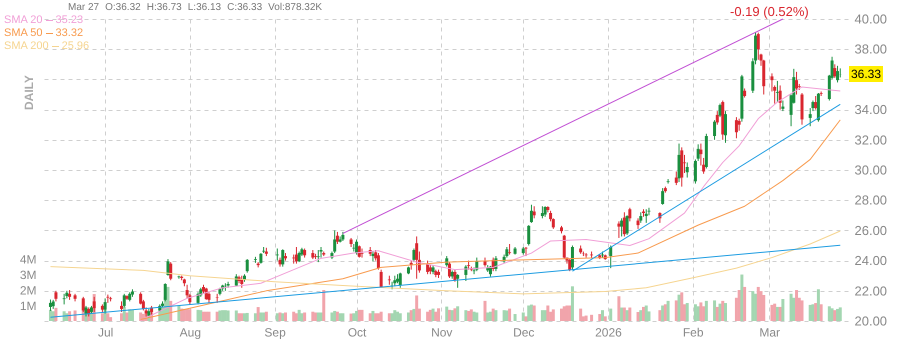  Describe the element at coordinates (29, 92) in the screenshot. I see `text: DAILY` at that location.